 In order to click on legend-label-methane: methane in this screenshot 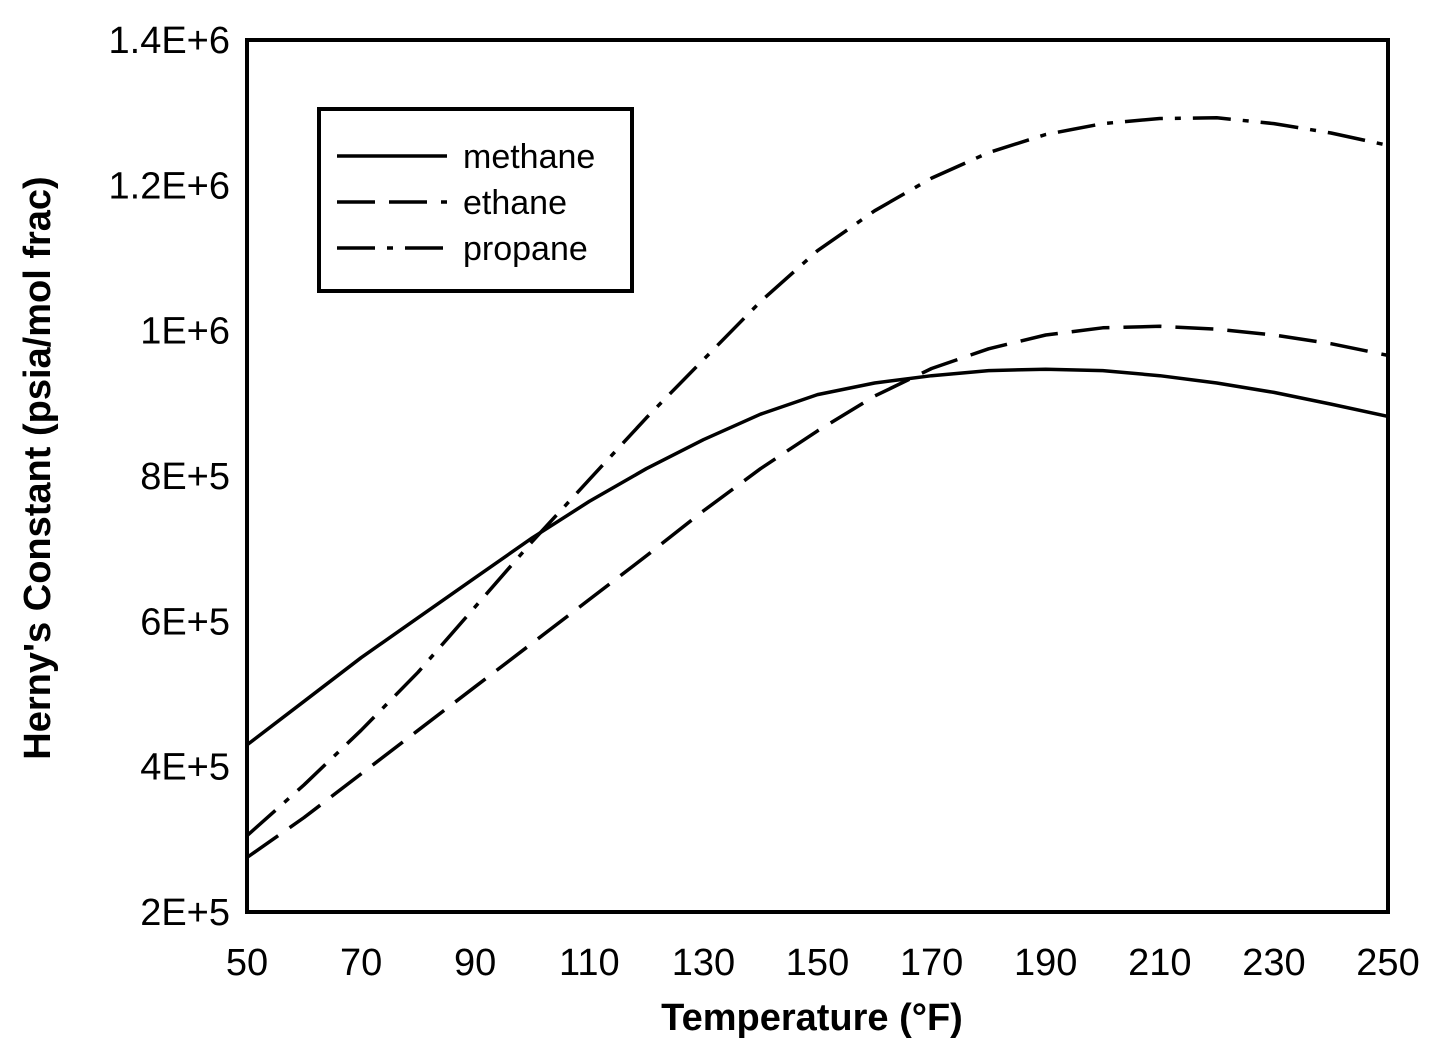, I will do `click(529, 157)`.